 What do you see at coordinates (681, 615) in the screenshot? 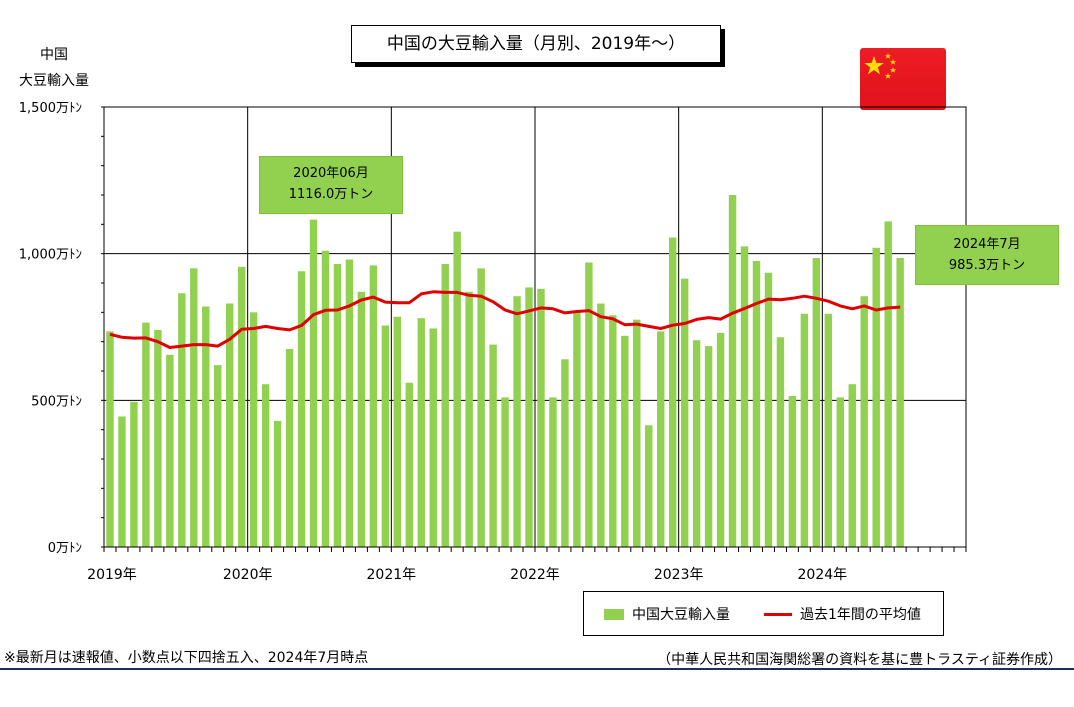
I see `legend-bar-label: 中国大豆輸入量` at bounding box center [681, 615].